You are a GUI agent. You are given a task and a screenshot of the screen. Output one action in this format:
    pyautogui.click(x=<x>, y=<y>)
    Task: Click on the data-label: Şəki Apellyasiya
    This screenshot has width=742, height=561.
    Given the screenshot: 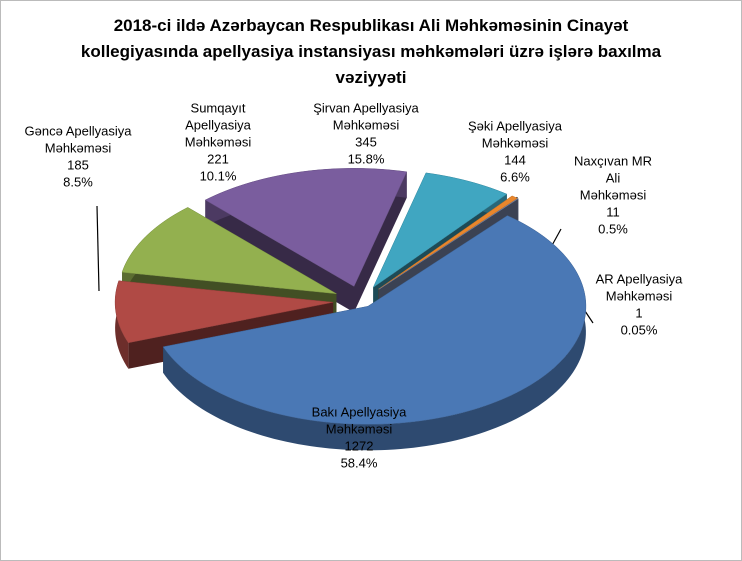 What is the action you would take?
    pyautogui.click(x=515, y=125)
    